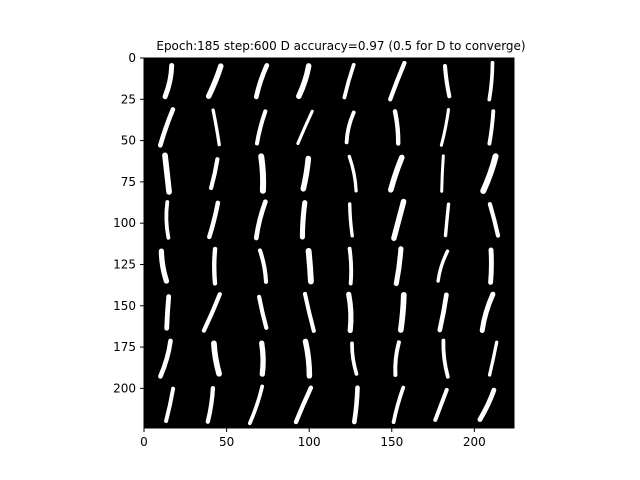  Describe the element at coordinates (124, 347) in the screenshot. I see `y-tick-label: 175` at that location.